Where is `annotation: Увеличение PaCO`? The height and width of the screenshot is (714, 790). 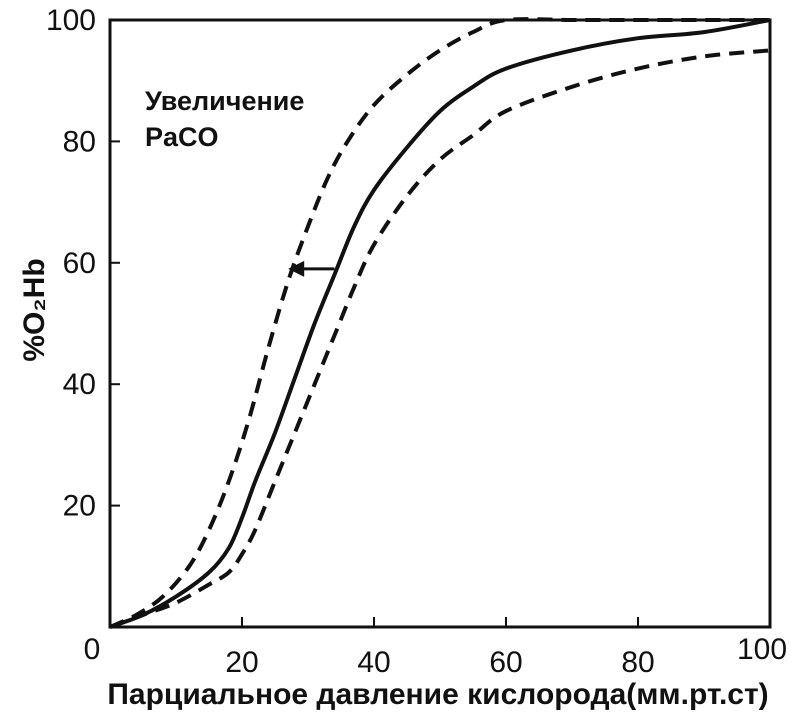
annotation: Увеличение PaCO is located at coordinates (224, 119).